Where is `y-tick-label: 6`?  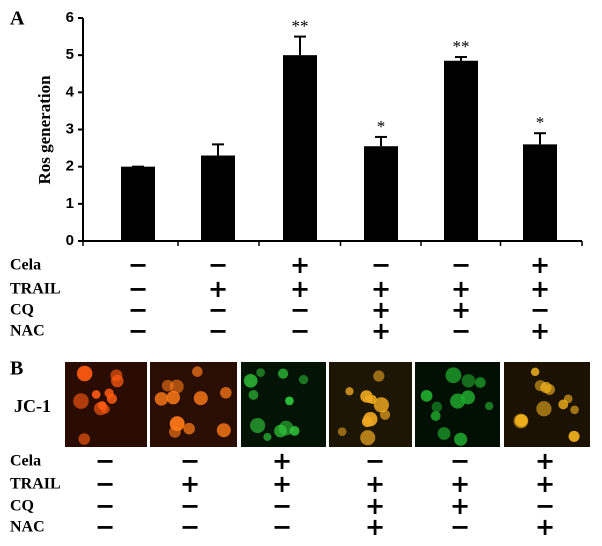 y-tick-label: 6 is located at coordinates (70, 17).